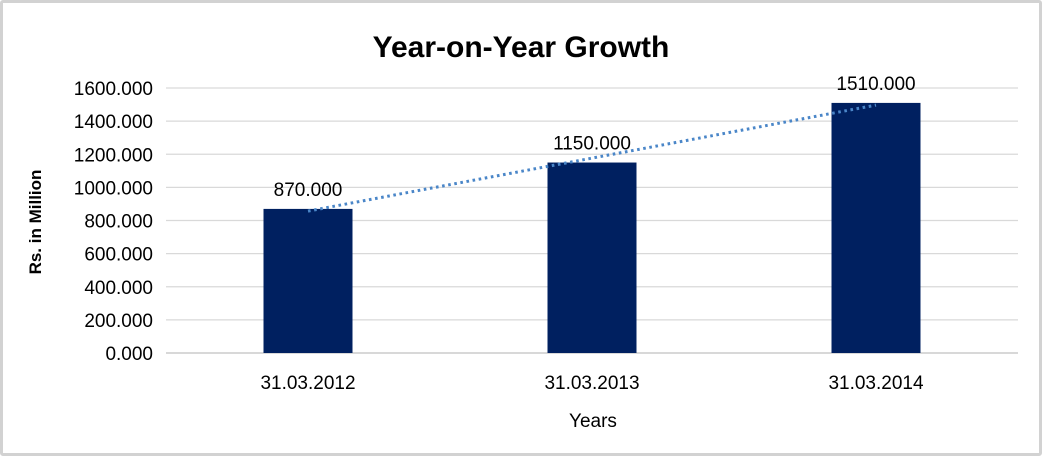 Image resolution: width=1042 pixels, height=456 pixels. What do you see at coordinates (308, 190) in the screenshot?
I see `data-label: 870.000` at bounding box center [308, 190].